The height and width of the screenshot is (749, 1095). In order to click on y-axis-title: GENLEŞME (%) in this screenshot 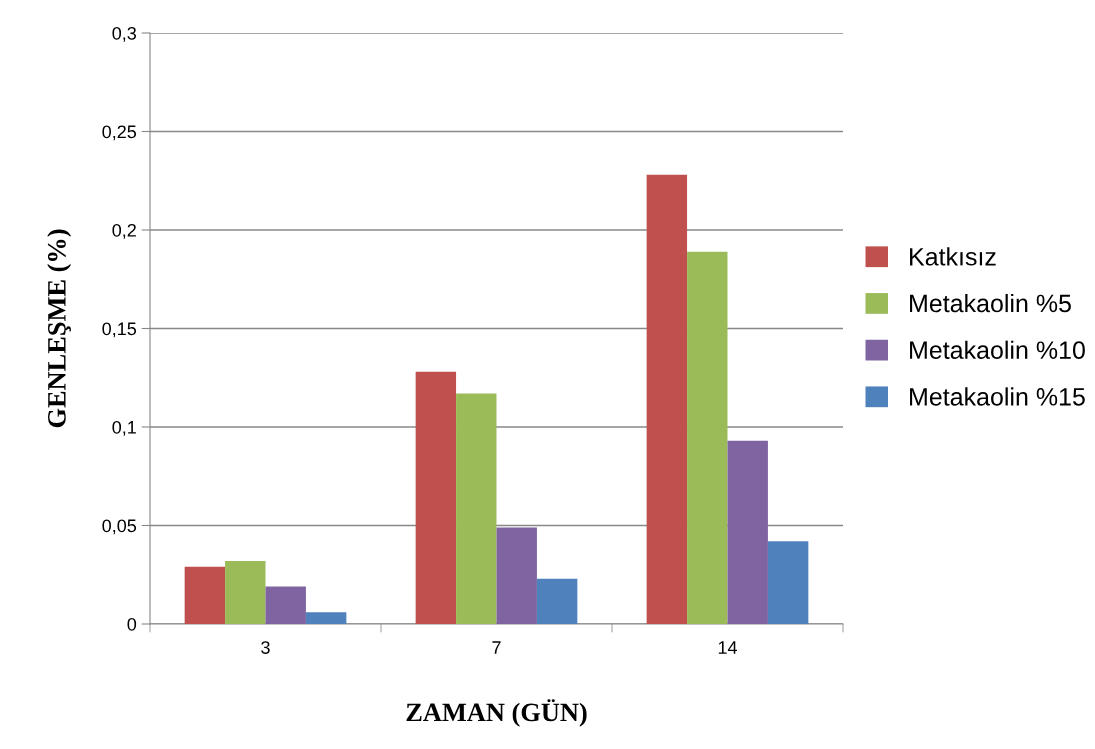, I will do `click(59, 328)`.